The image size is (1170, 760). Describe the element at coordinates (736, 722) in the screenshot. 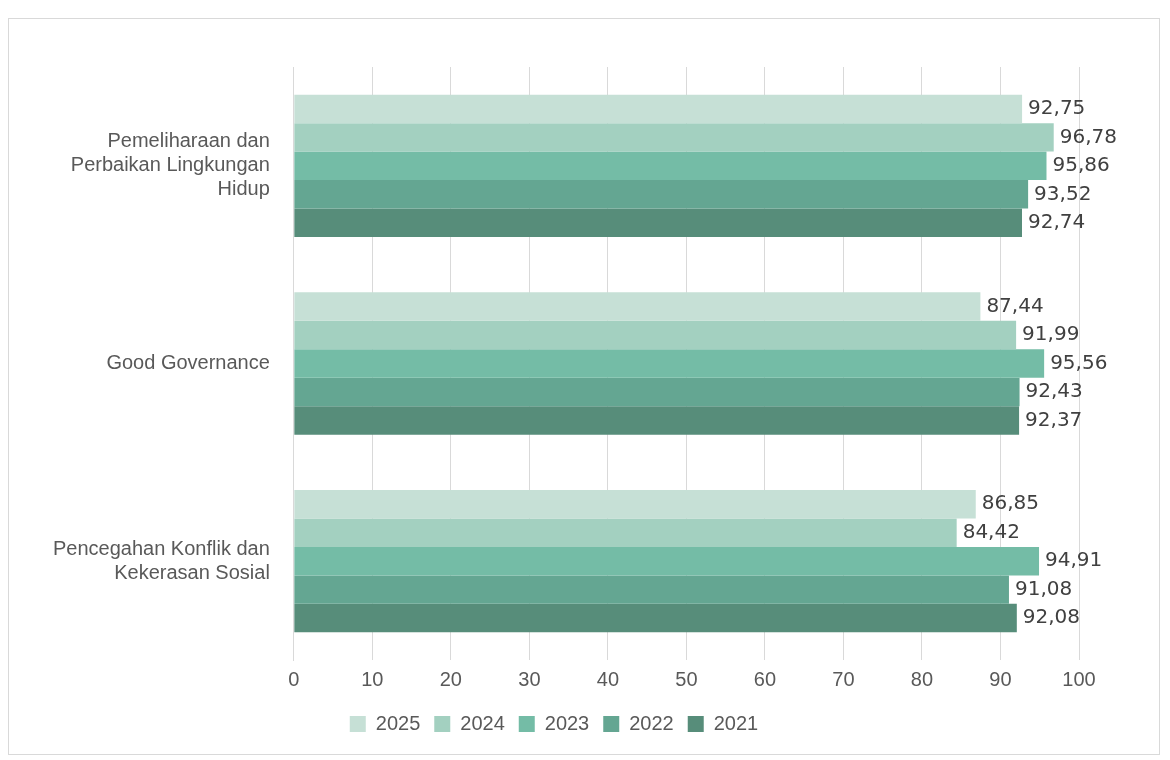

I see `legend-label: 2021` at that location.